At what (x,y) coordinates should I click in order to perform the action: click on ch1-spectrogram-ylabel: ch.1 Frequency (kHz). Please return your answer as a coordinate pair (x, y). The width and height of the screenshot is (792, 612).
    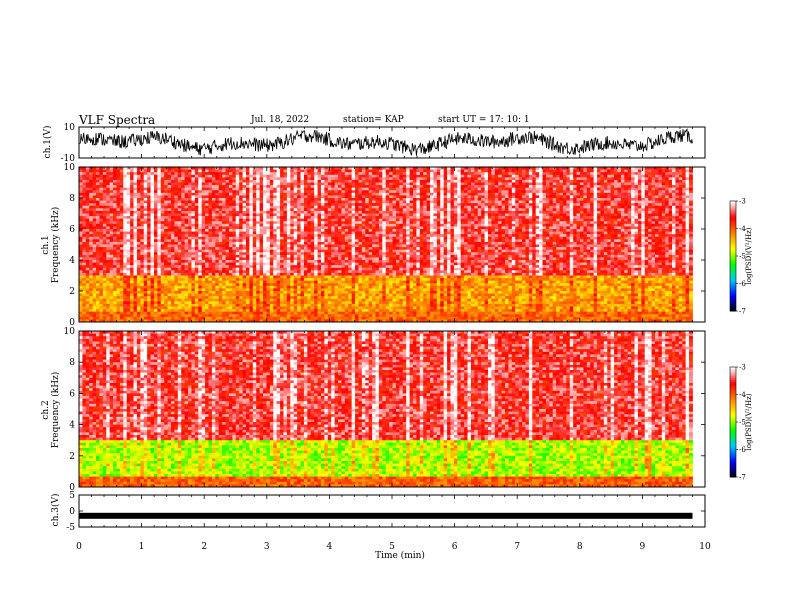
    Looking at the image, I should click on (51, 245).